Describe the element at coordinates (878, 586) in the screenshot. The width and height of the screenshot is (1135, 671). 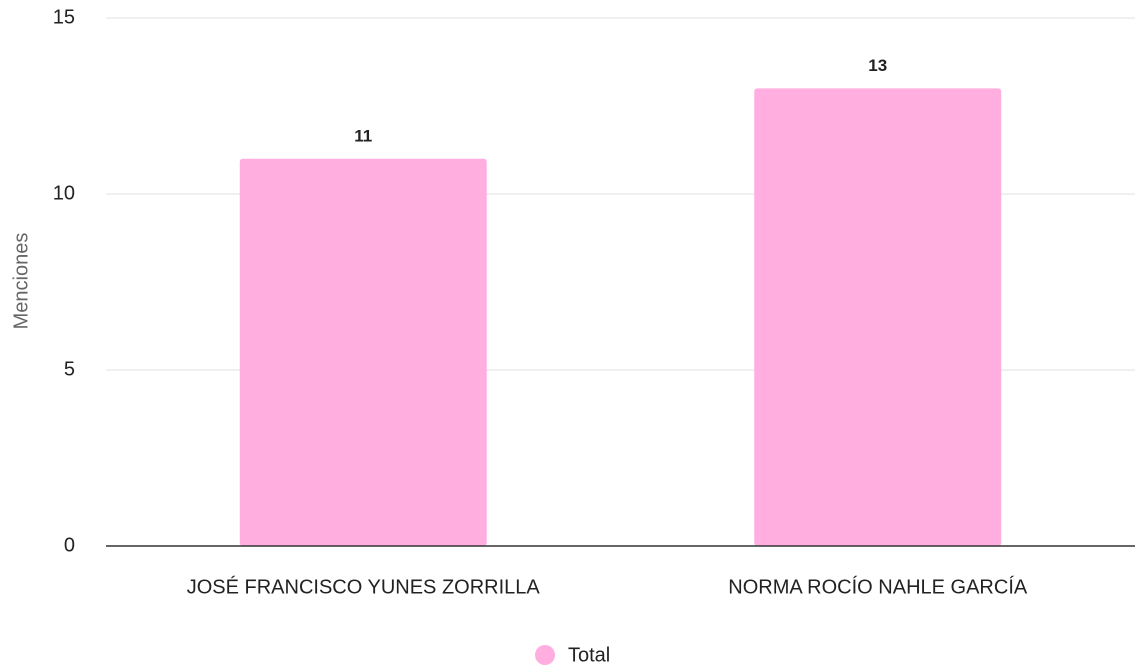
I see `x-tick-label: NORMA ROCÍO NAHLE GARCÍA` at that location.